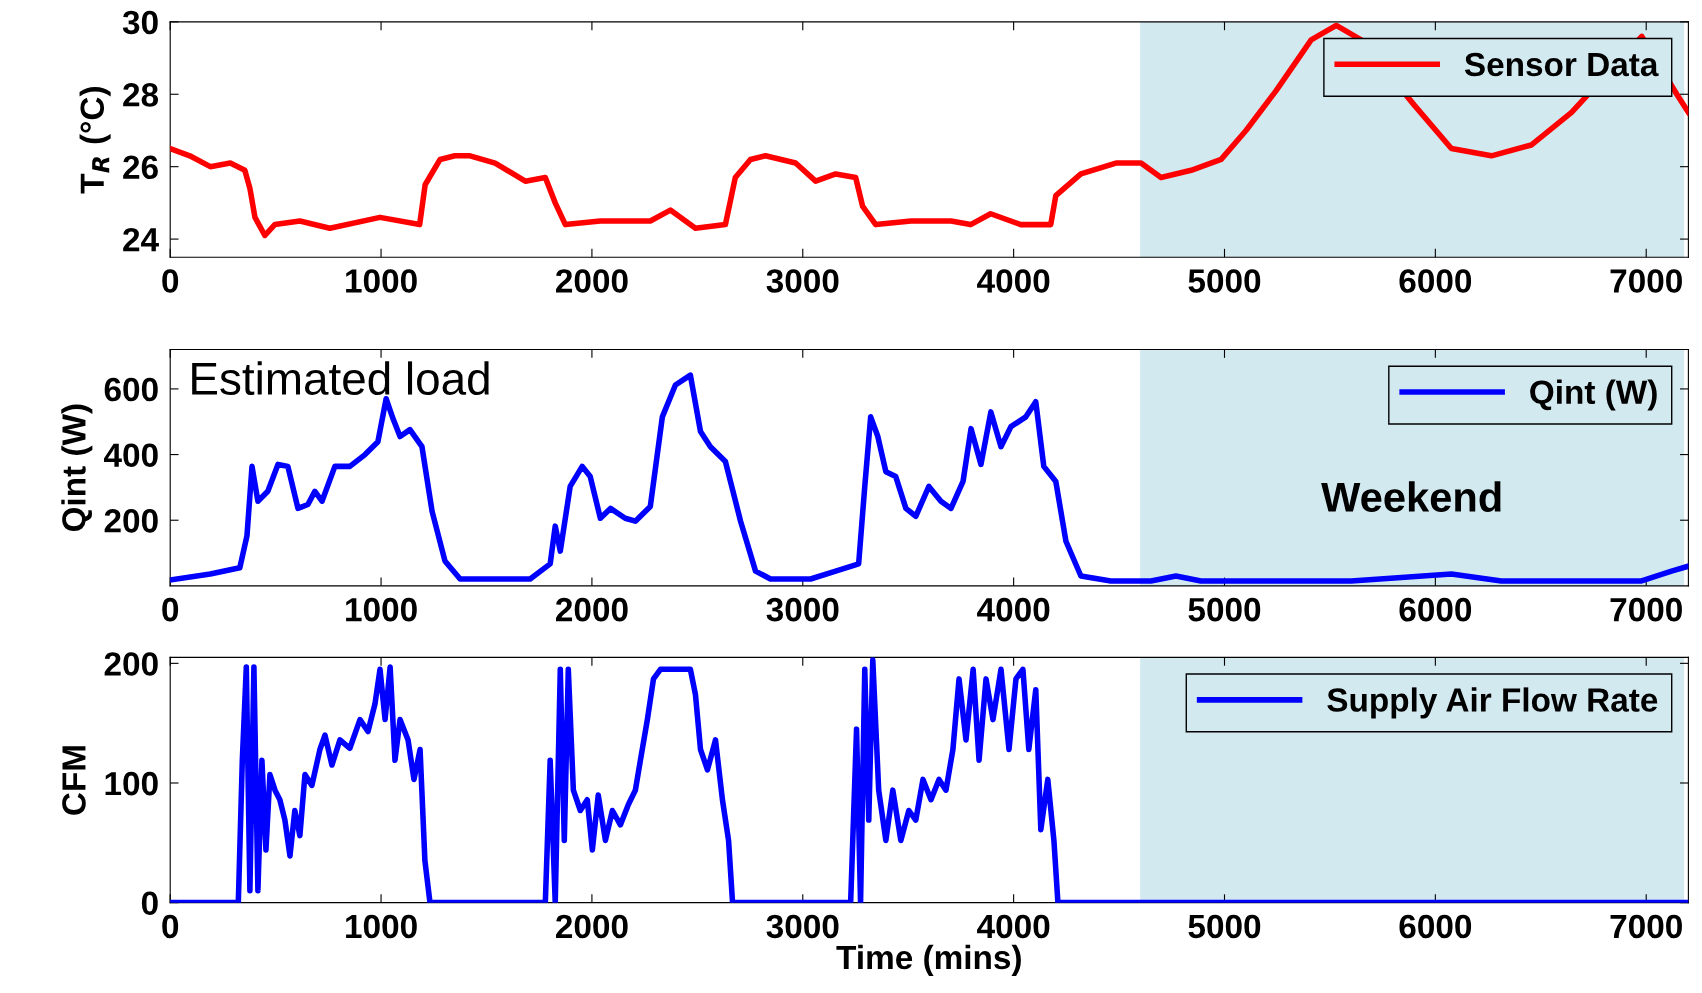 The image size is (1702, 993). I want to click on y-axis-title: CFM, so click(74, 780).